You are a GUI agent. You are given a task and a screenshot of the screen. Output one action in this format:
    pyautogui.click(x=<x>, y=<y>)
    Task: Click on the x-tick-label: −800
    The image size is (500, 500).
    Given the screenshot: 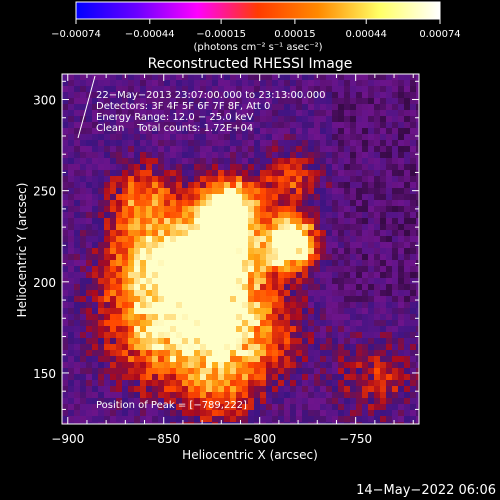 What is the action you would take?
    pyautogui.click(x=259, y=439)
    